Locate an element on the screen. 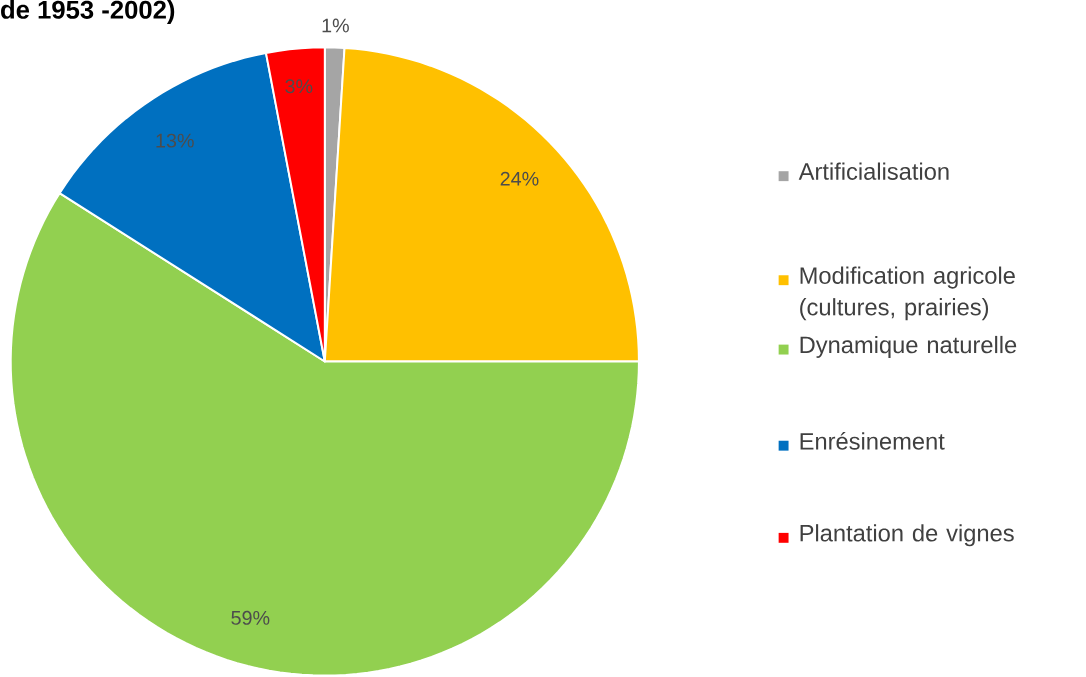 The image size is (1086, 677). data-label: 13% is located at coordinates (175, 140).